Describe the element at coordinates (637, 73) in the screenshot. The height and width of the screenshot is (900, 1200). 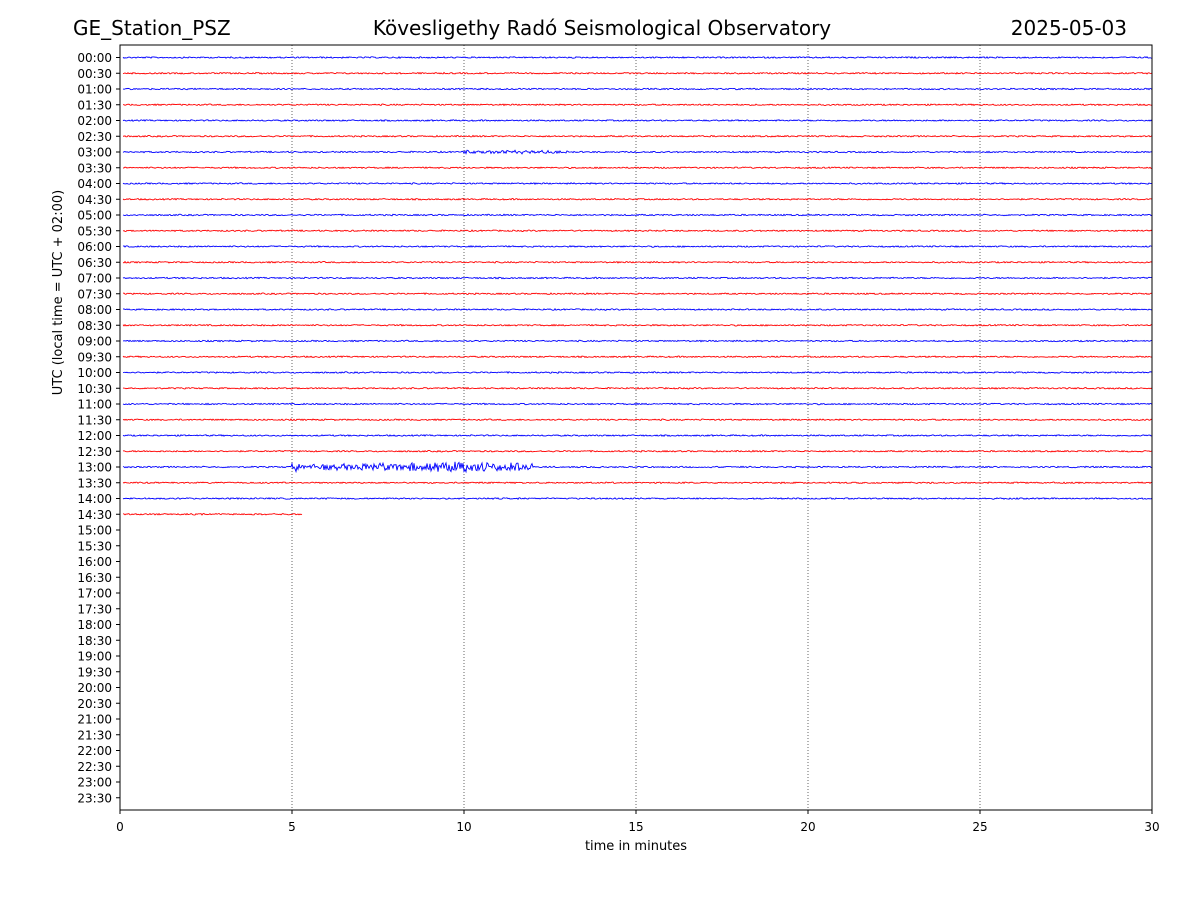
I see `trace-00:30` at that location.